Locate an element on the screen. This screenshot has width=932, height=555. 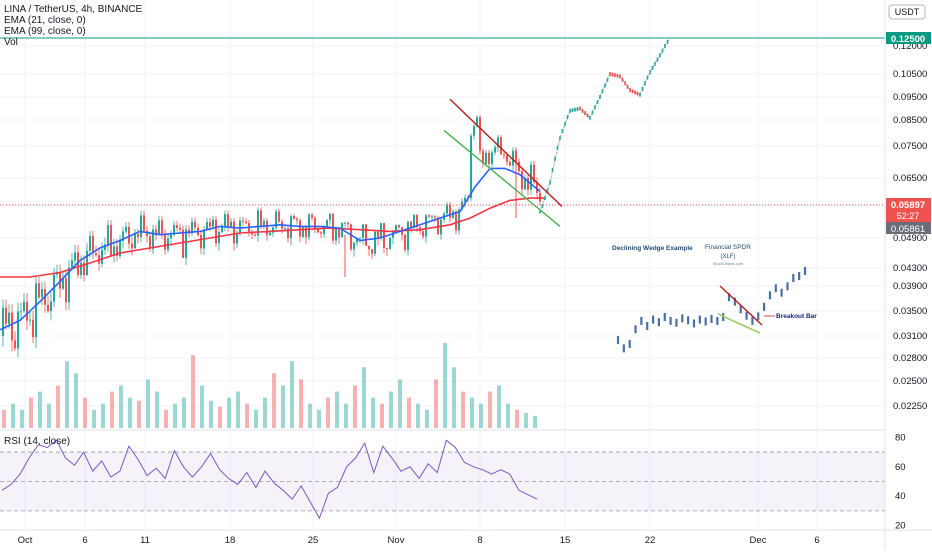
x-tick-label: 11 is located at coordinates (145, 540).